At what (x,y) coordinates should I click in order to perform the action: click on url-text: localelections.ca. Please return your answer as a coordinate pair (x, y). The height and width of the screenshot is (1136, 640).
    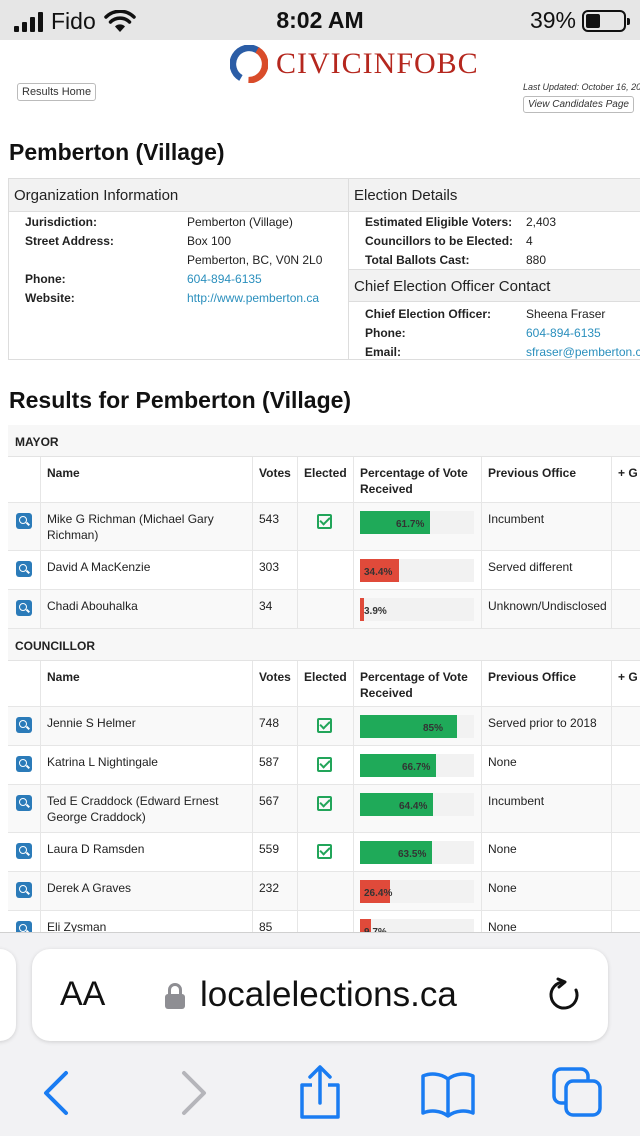
    Looking at the image, I should click on (328, 994).